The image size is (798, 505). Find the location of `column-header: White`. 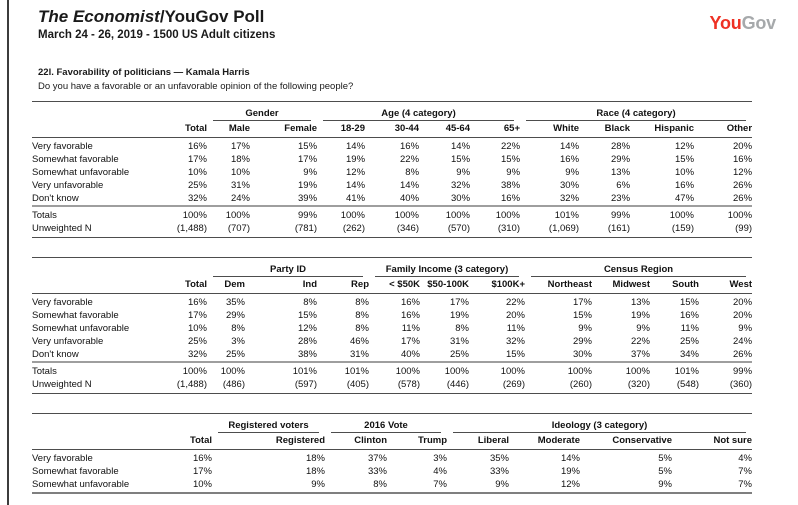

column-header: White is located at coordinates (550, 129).